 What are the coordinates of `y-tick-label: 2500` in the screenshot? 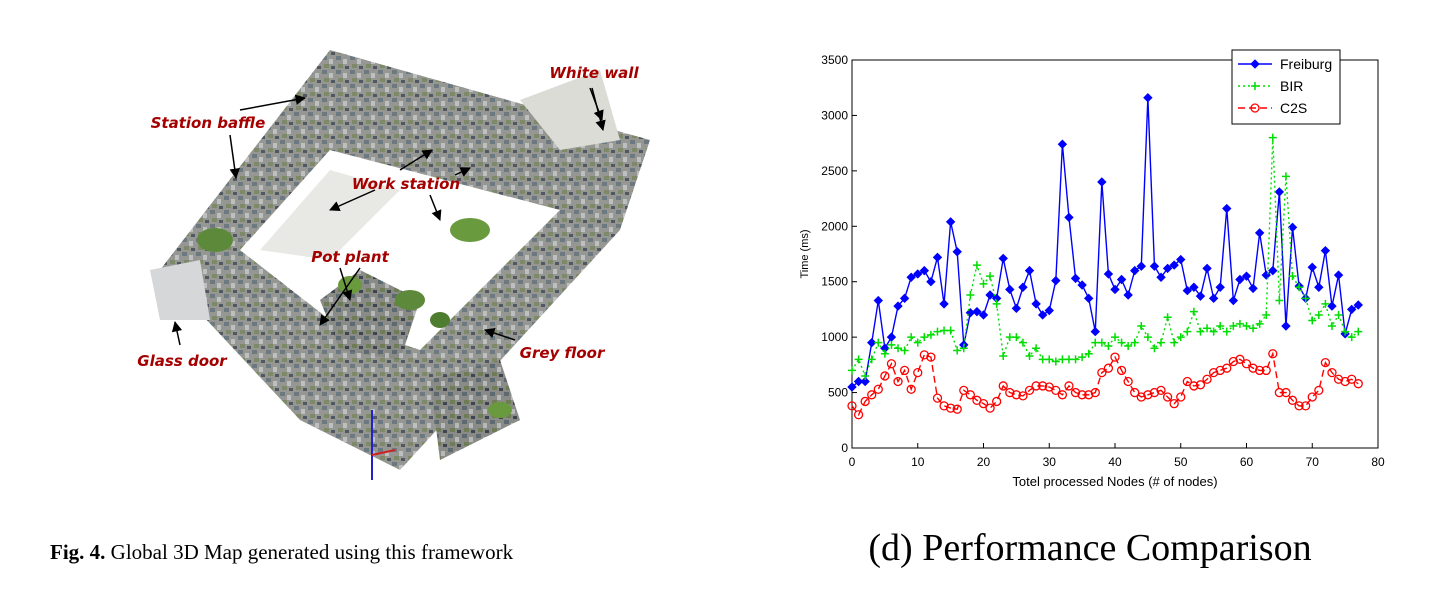 It's located at (834, 171).